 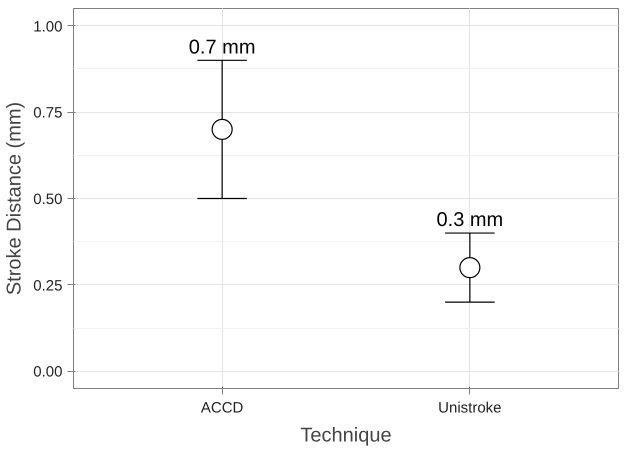 What do you see at coordinates (48, 285) in the screenshot?
I see `y-tick-label: 0.25` at bounding box center [48, 285].